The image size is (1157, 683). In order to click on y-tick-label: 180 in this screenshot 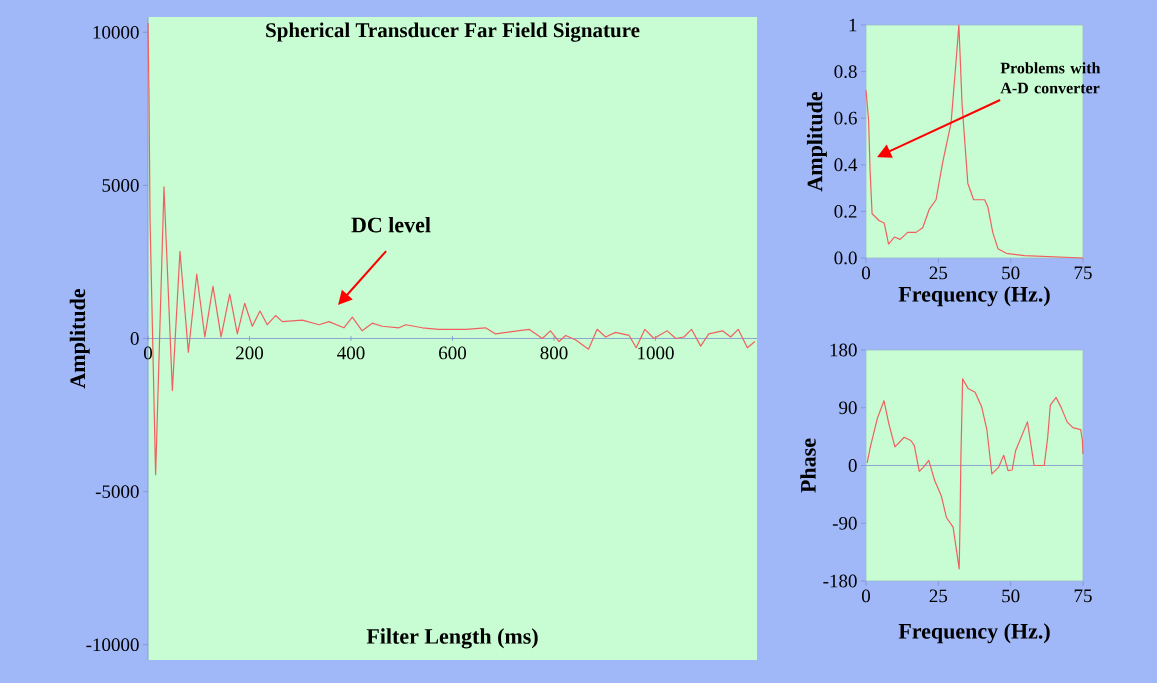, I will do `click(843, 350)`.